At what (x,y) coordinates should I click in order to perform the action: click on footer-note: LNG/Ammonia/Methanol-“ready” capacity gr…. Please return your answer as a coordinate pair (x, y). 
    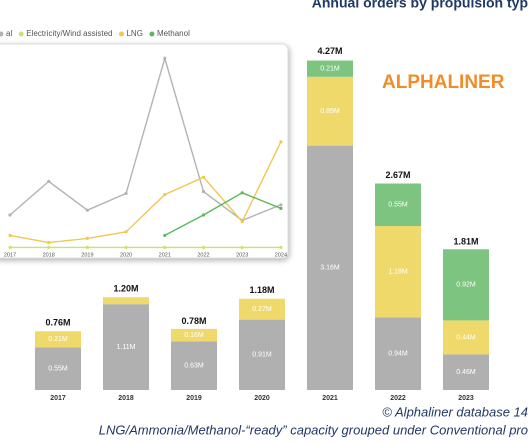
    Looking at the image, I should click on (313, 429).